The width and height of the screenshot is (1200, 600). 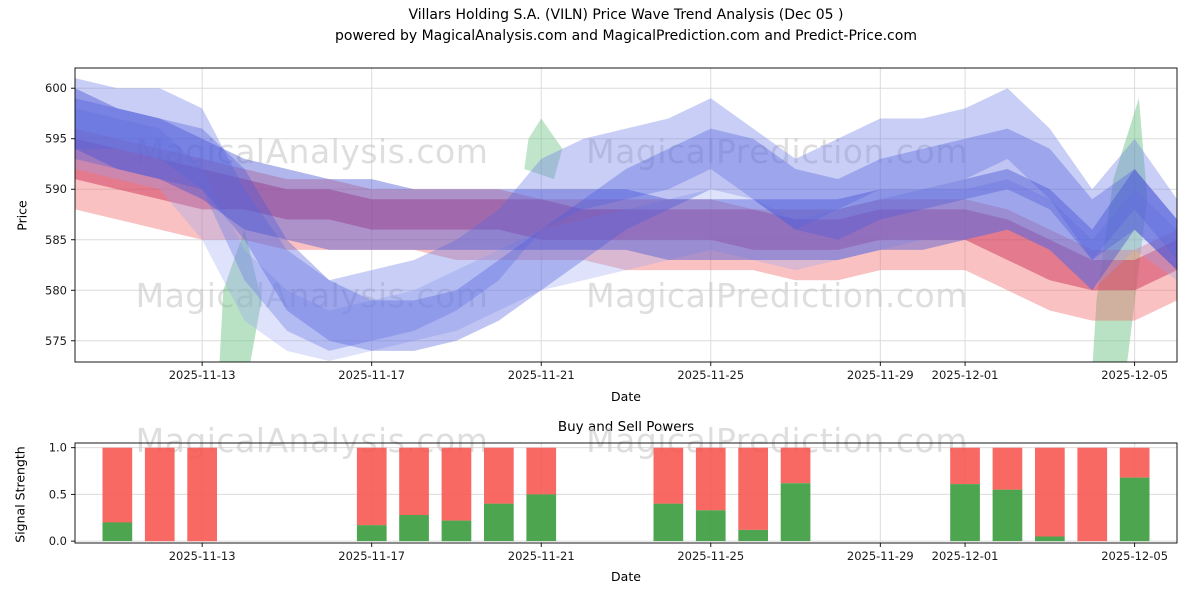 What do you see at coordinates (56, 189) in the screenshot?
I see `y-tick-label: 590` at bounding box center [56, 189].